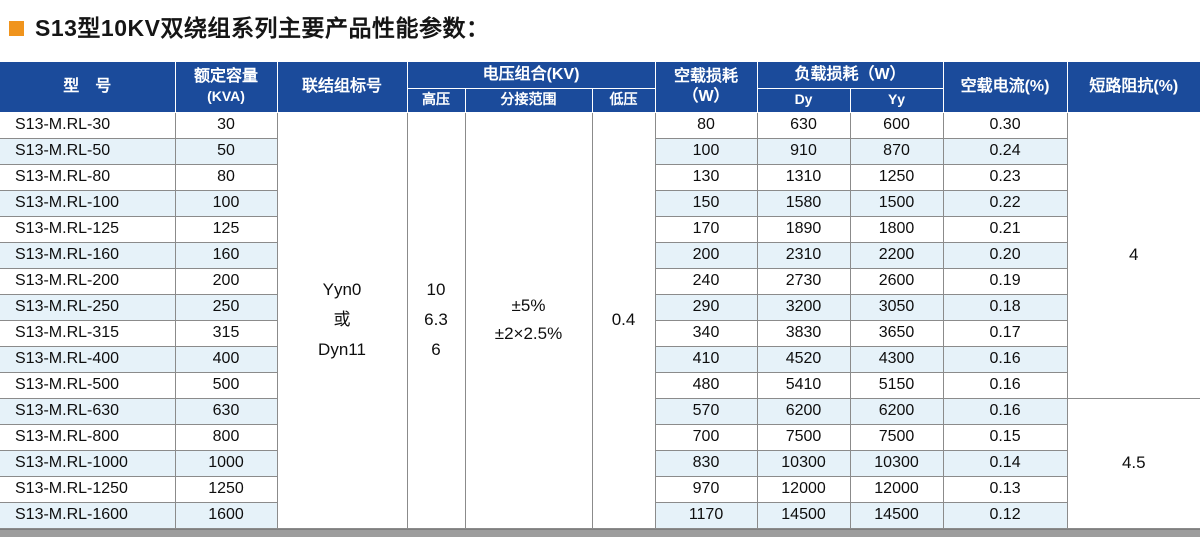 The height and width of the screenshot is (541, 1200). I want to click on col-header-capacity-line2: (KVA), so click(226, 95).